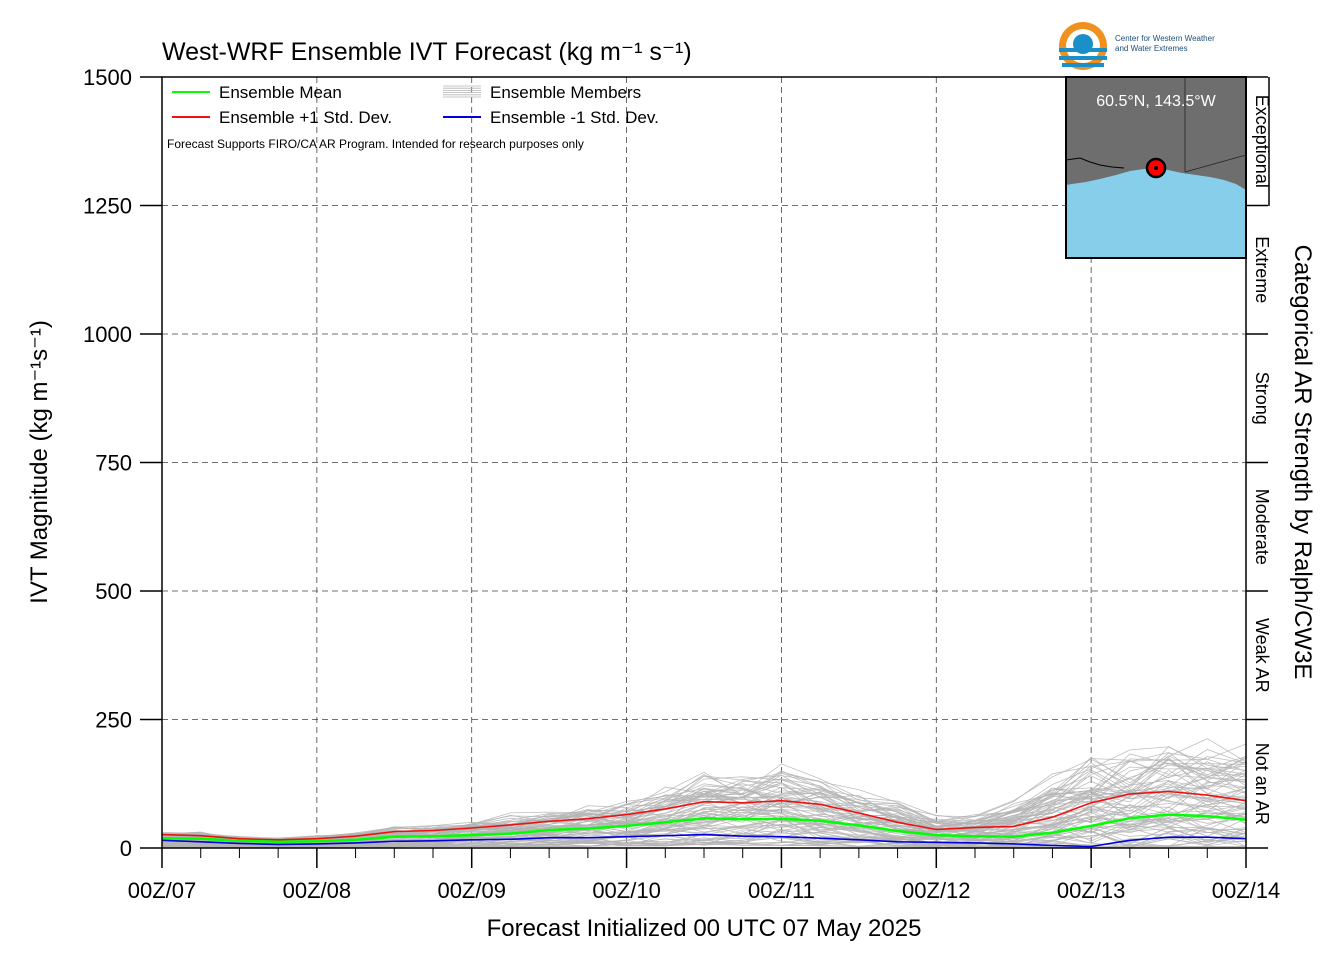 The height and width of the screenshot is (962, 1336). I want to click on x-axis-label: Forecast Initialized 00 UTC 07 May 2025, so click(704, 928).